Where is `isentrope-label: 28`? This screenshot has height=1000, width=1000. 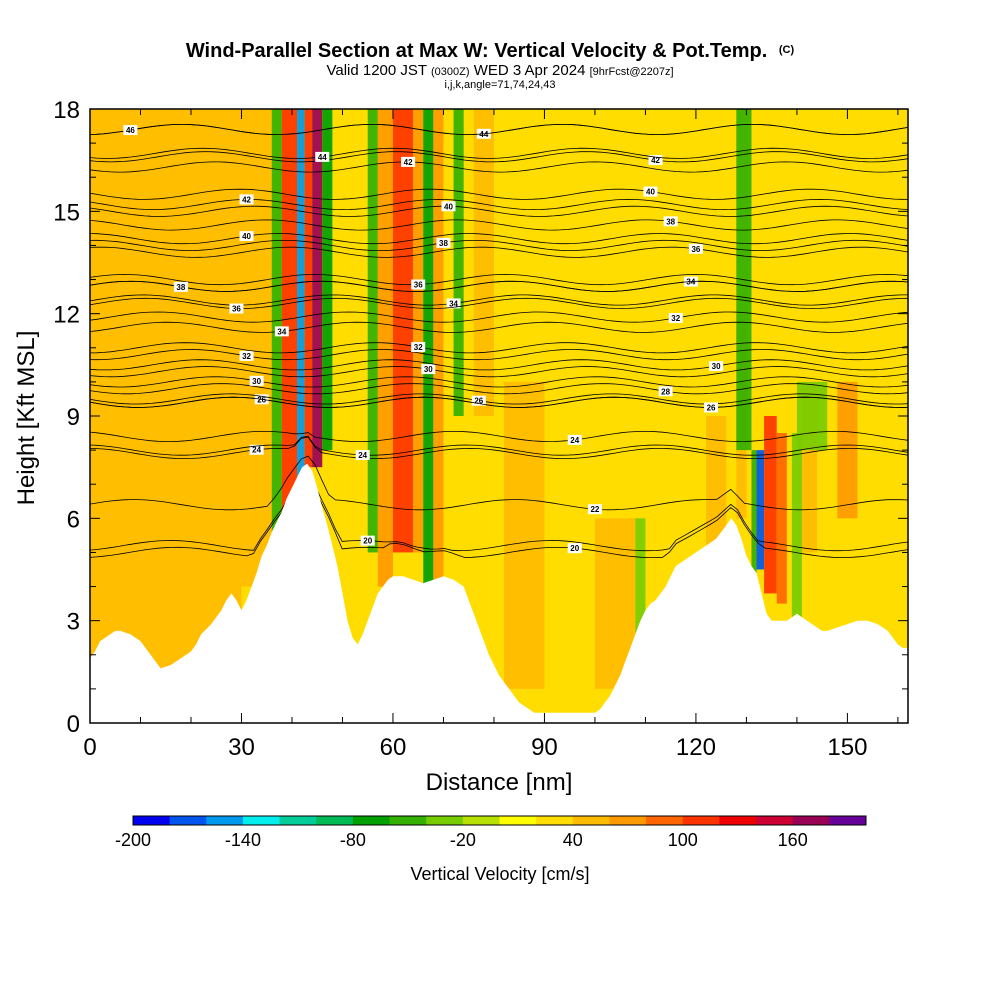
isentrope-label: 28 is located at coordinates (665, 391).